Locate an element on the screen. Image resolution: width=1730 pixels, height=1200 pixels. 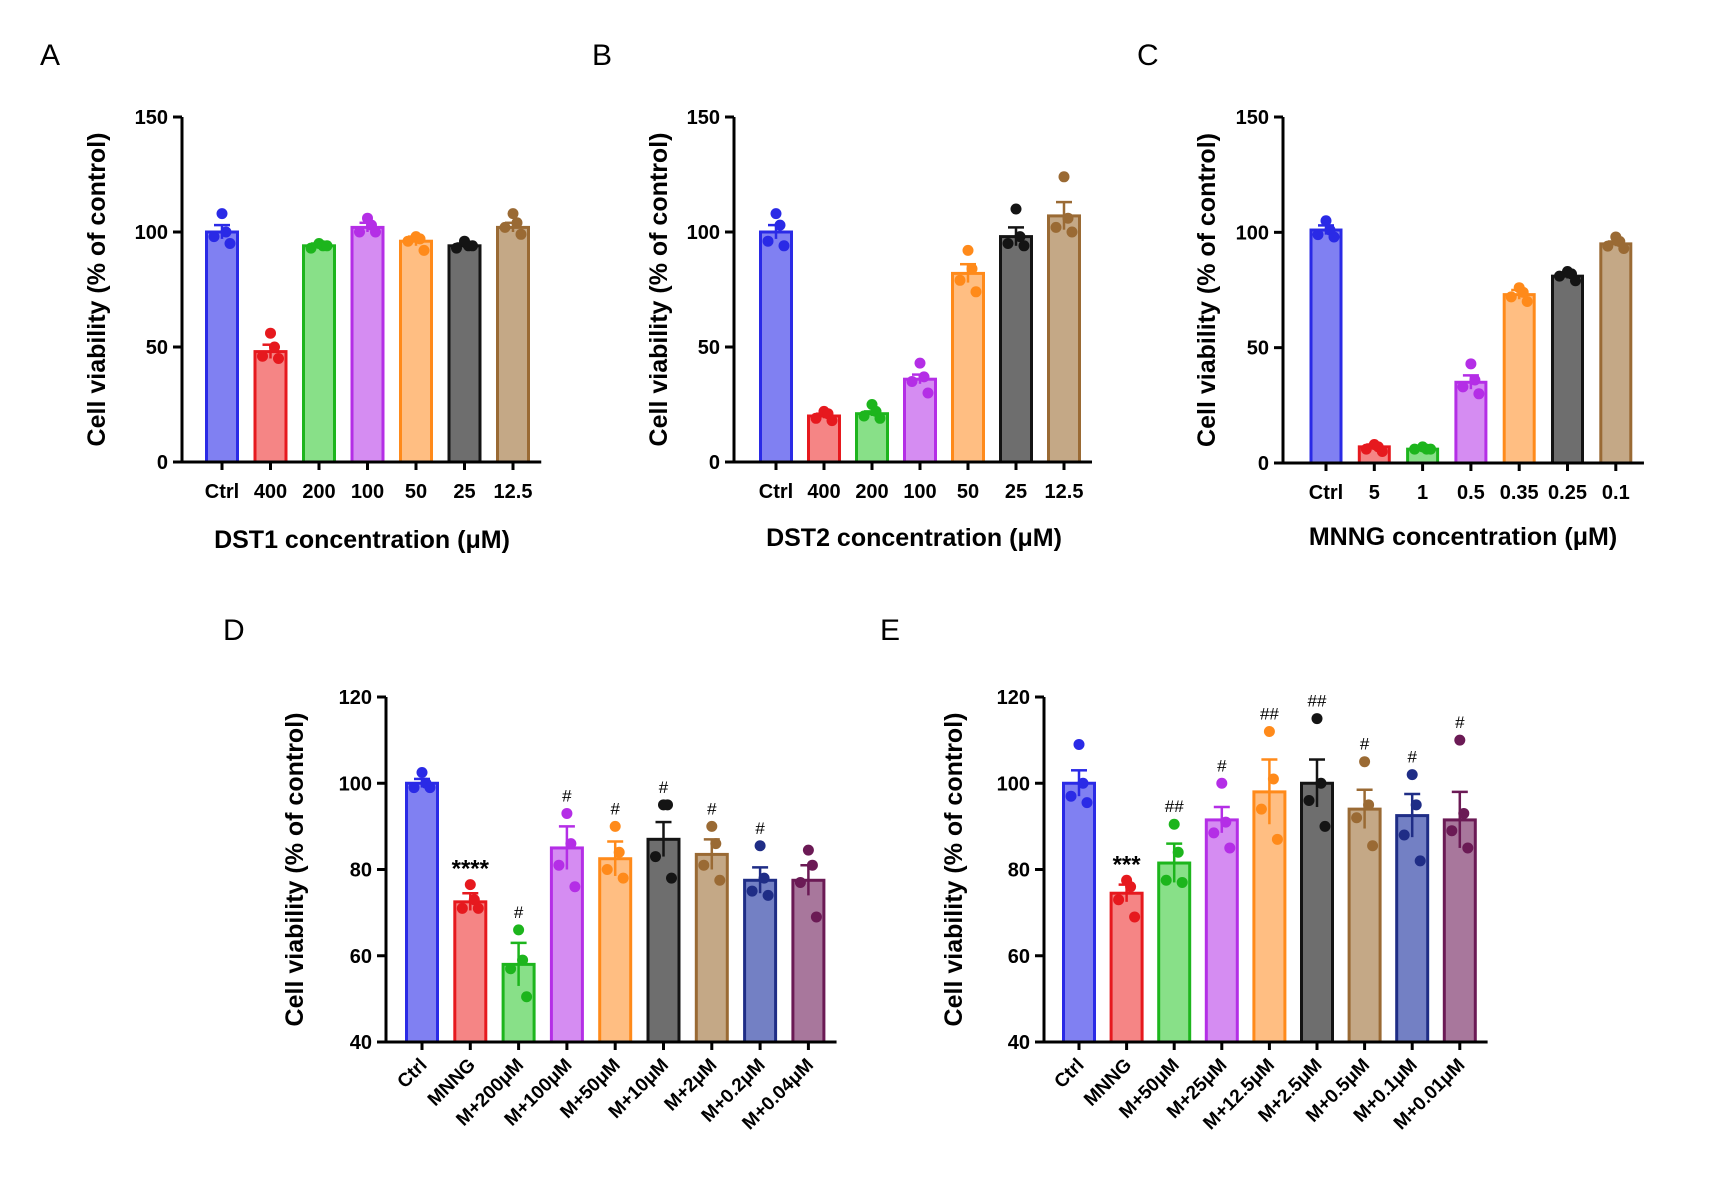
panel-label: D is located at coordinates (234, 630).